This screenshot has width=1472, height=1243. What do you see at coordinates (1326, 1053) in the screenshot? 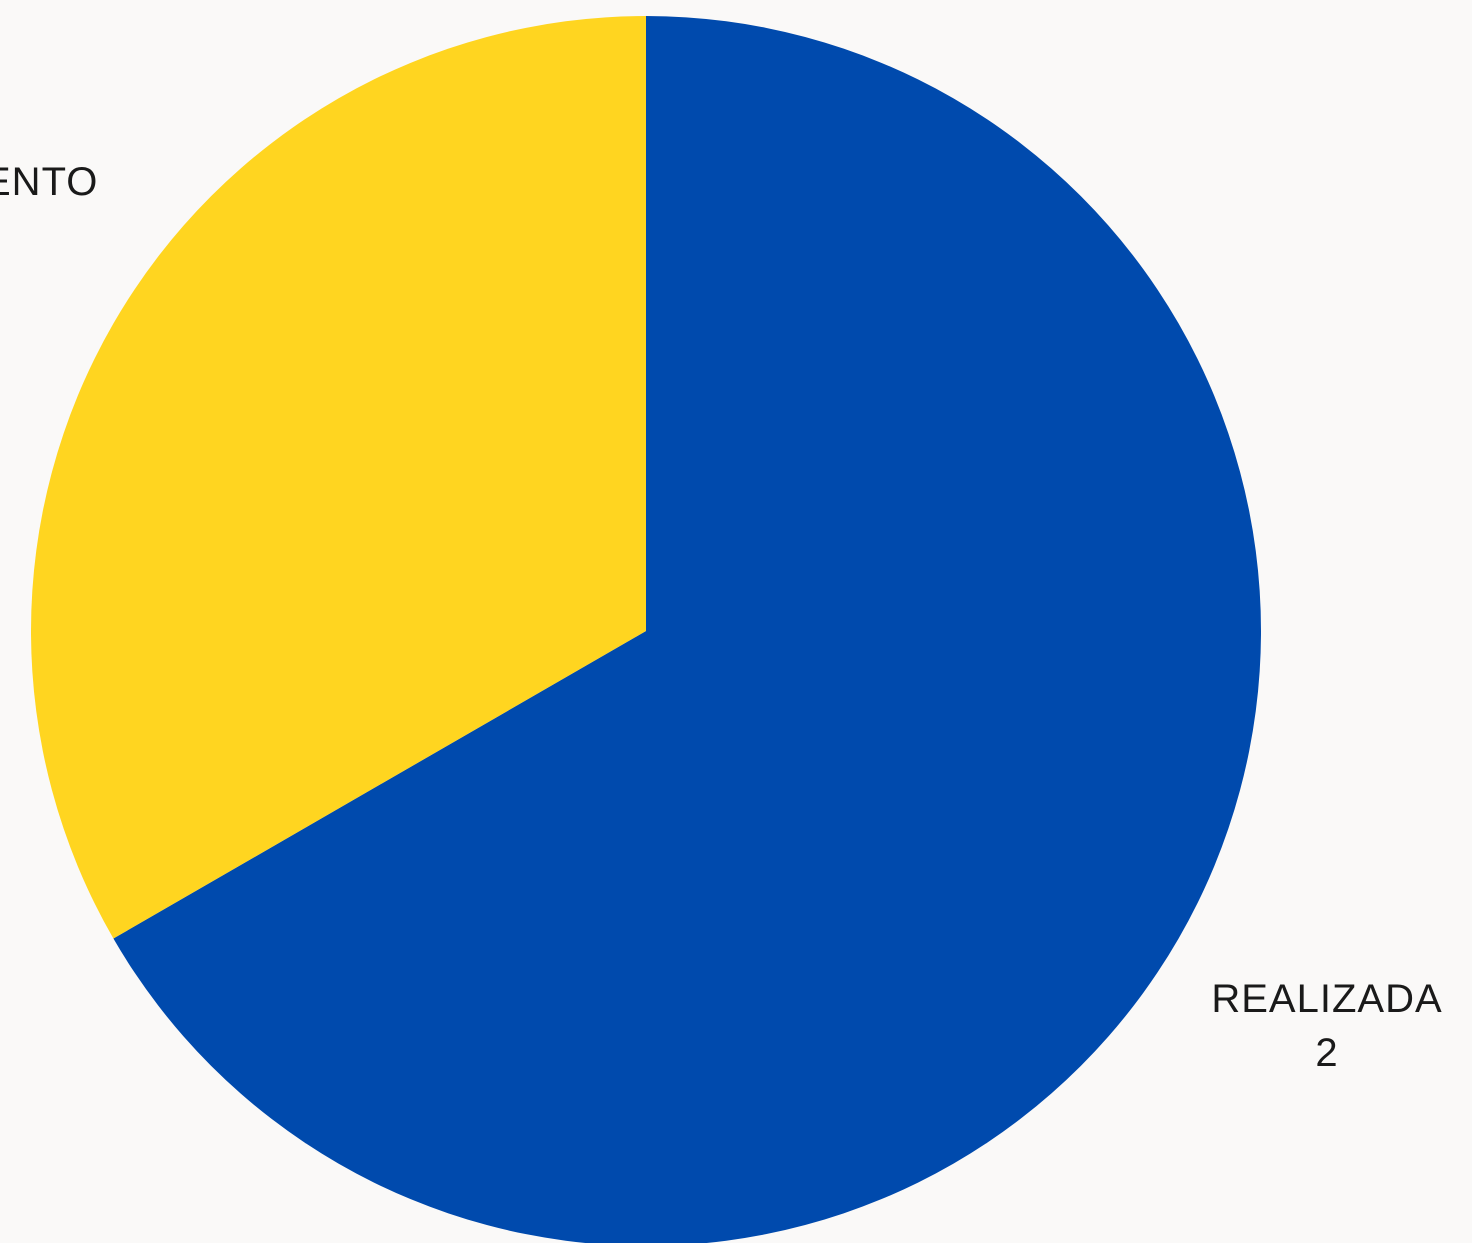
I see `slice-value-realizada: 2` at bounding box center [1326, 1053].